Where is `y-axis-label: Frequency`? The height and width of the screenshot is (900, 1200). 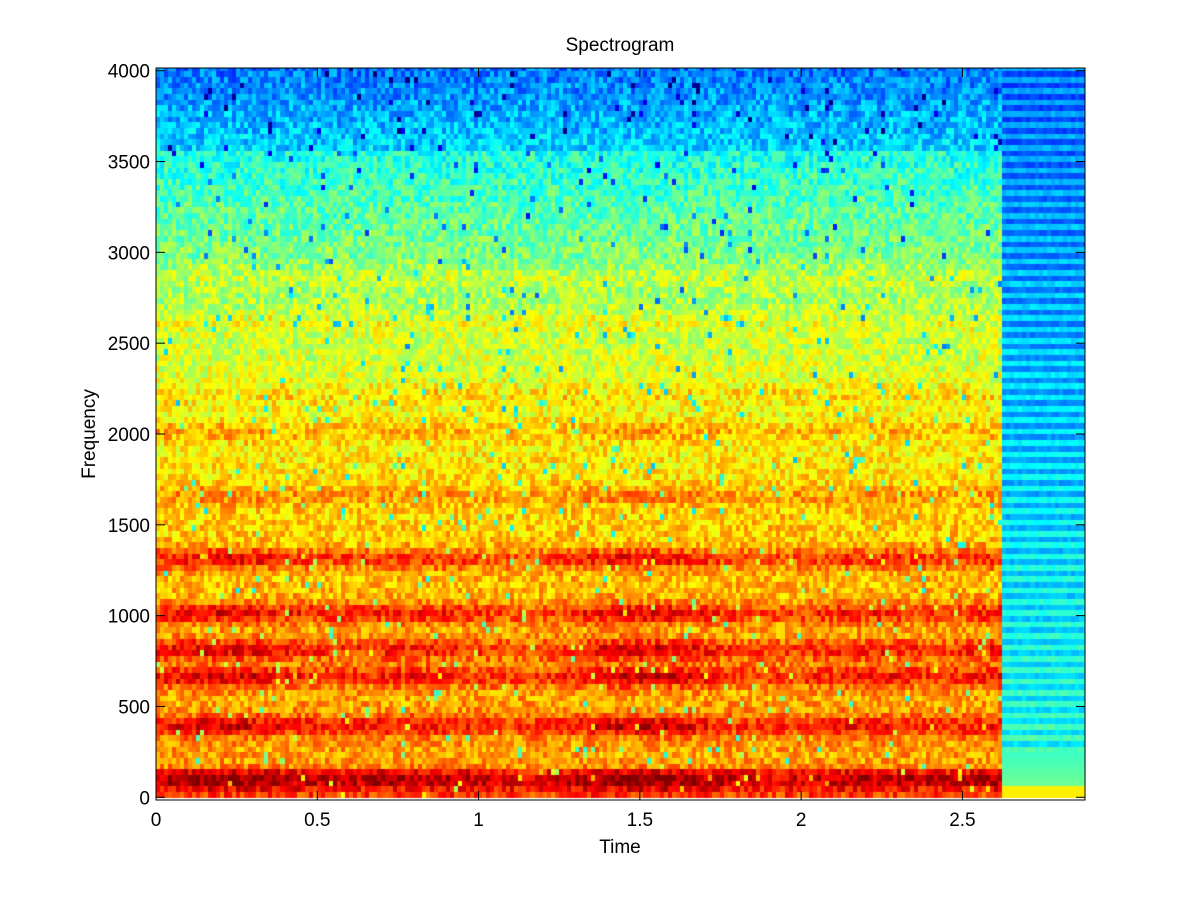
y-axis-label: Frequency is located at coordinates (89, 434).